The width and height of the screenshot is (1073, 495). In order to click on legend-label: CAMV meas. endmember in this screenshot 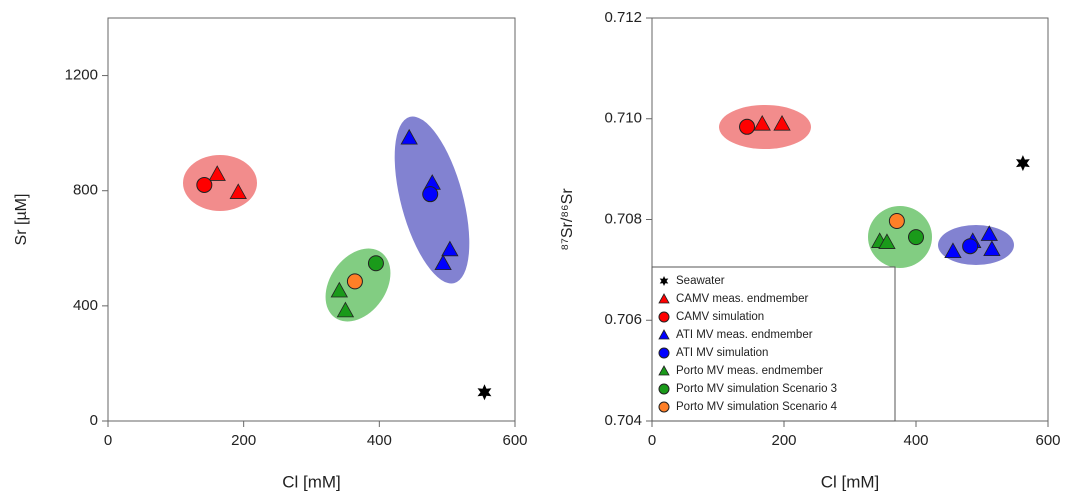, I will do `click(742, 299)`.